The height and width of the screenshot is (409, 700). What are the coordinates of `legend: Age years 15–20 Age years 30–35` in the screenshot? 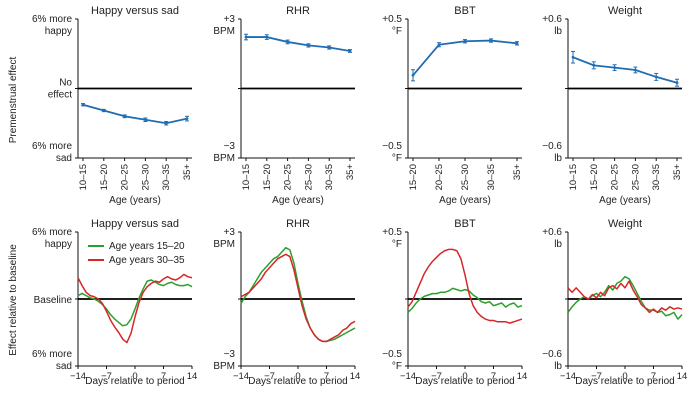 It's located at (136, 253).